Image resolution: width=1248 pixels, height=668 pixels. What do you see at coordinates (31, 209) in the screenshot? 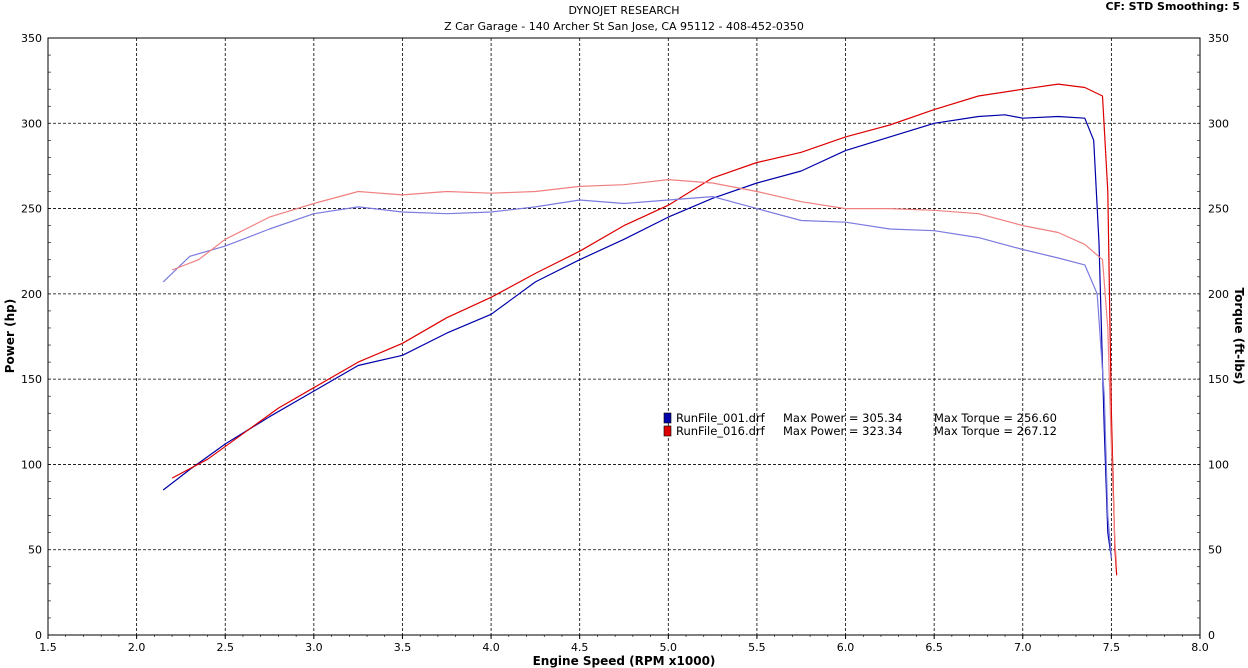
I see `y-left-tick-label: 250` at bounding box center [31, 209].